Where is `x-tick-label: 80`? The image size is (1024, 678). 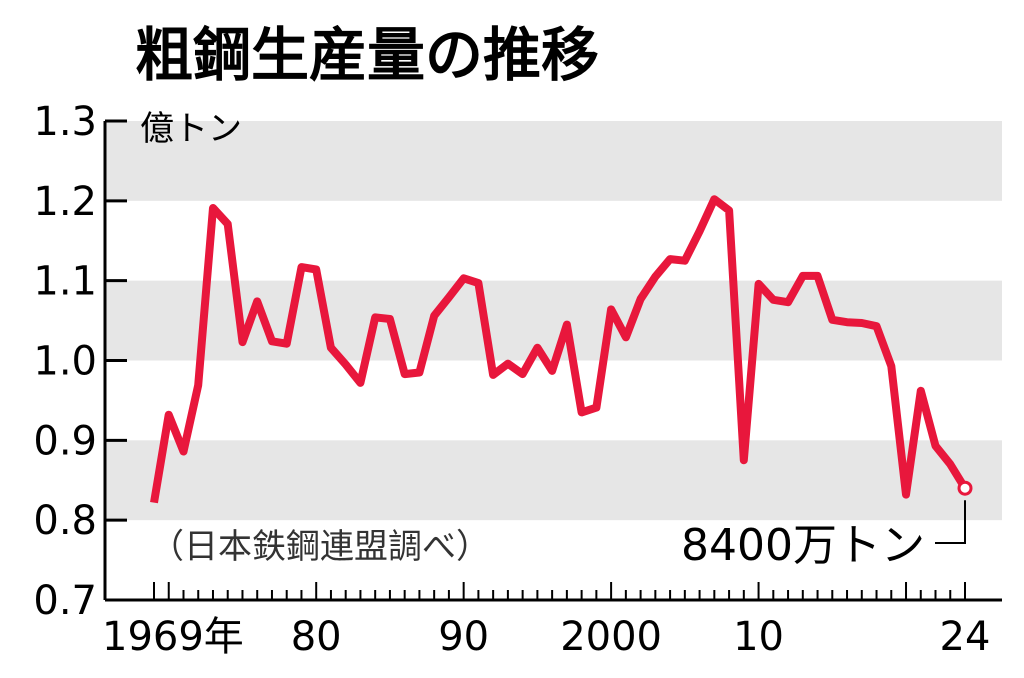
x-tick-label: 80 is located at coordinates (316, 637).